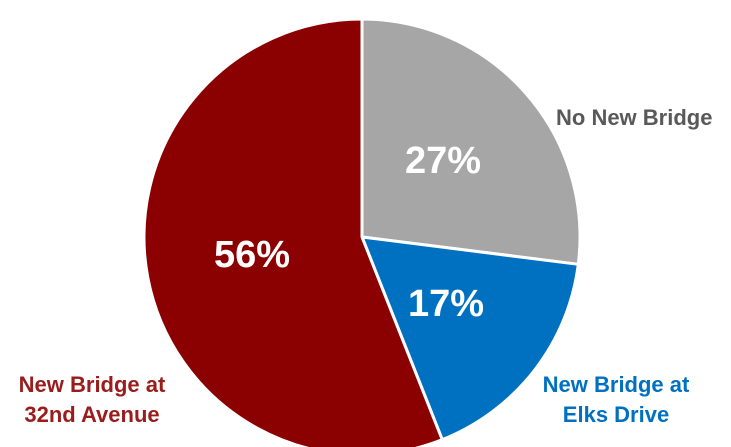  What do you see at coordinates (446, 304) in the screenshot?
I see `value-label-new-bridge-at-elks-drive: 17%` at bounding box center [446, 304].